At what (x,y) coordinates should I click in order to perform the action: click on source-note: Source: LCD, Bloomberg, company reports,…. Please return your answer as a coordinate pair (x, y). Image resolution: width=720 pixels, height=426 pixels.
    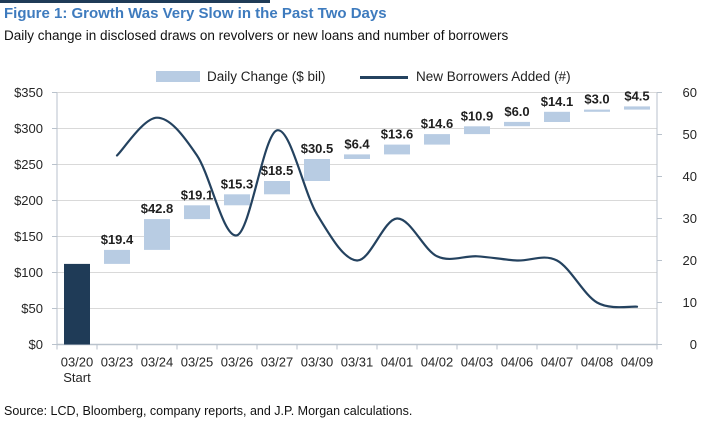
    Looking at the image, I should click on (208, 411).